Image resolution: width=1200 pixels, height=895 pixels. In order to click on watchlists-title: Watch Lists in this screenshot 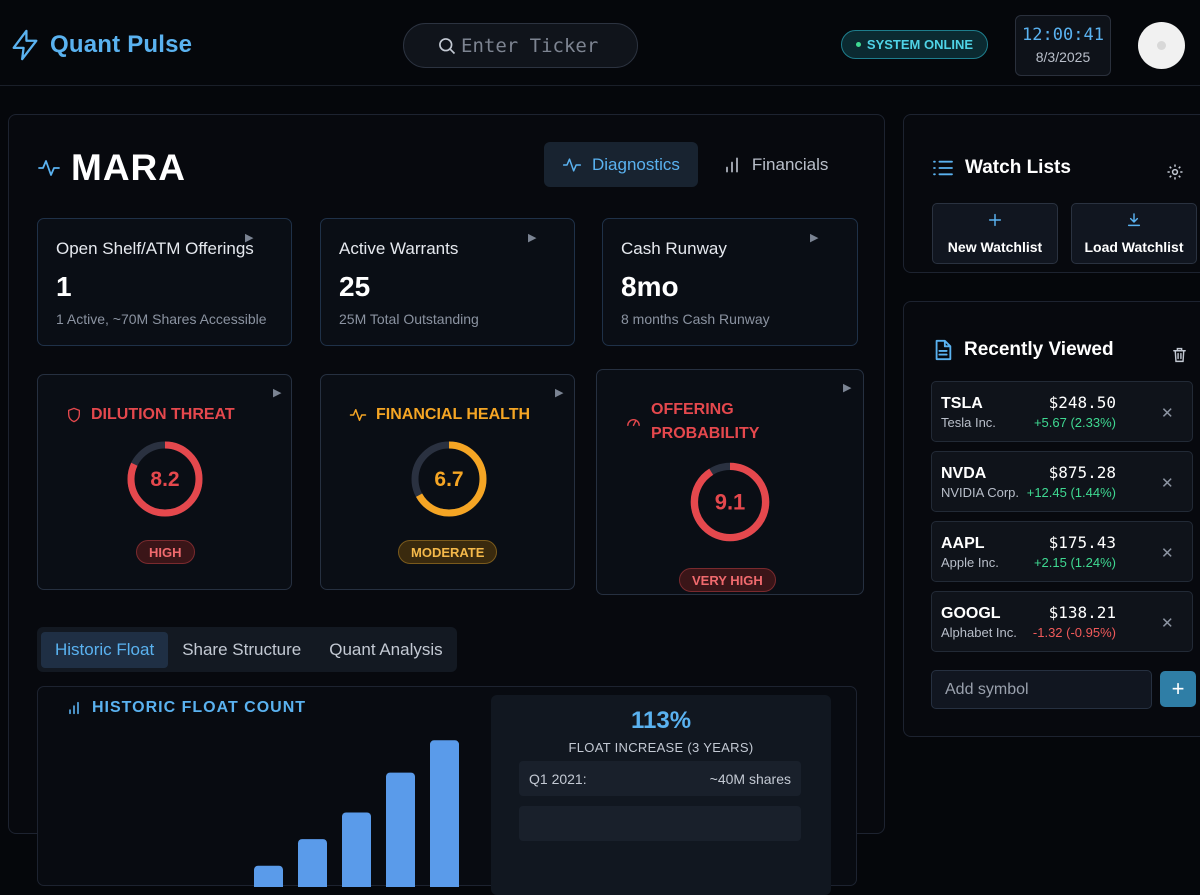, I will do `click(1018, 167)`.